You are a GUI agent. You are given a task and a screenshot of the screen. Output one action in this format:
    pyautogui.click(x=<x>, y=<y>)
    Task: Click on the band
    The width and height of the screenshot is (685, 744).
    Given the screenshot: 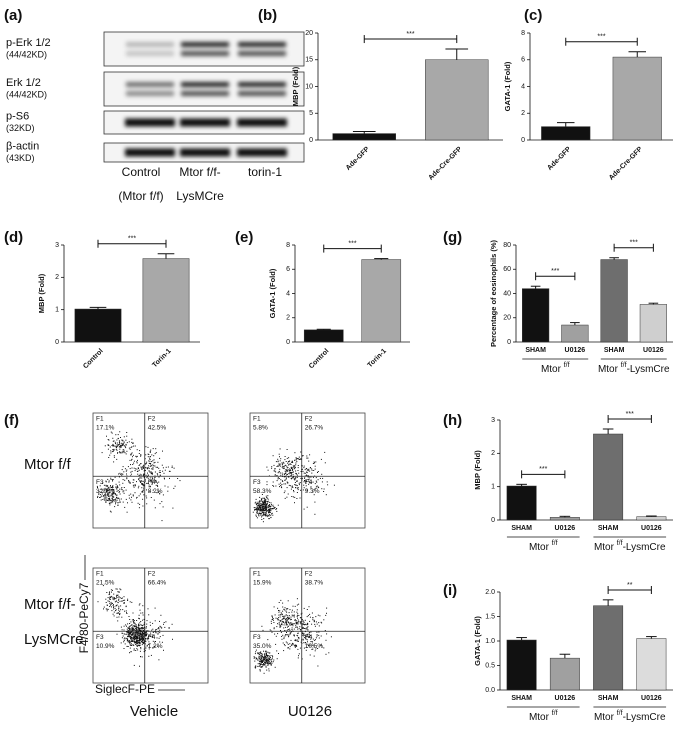 What is the action you would take?
    pyautogui.click(x=150, y=44)
    